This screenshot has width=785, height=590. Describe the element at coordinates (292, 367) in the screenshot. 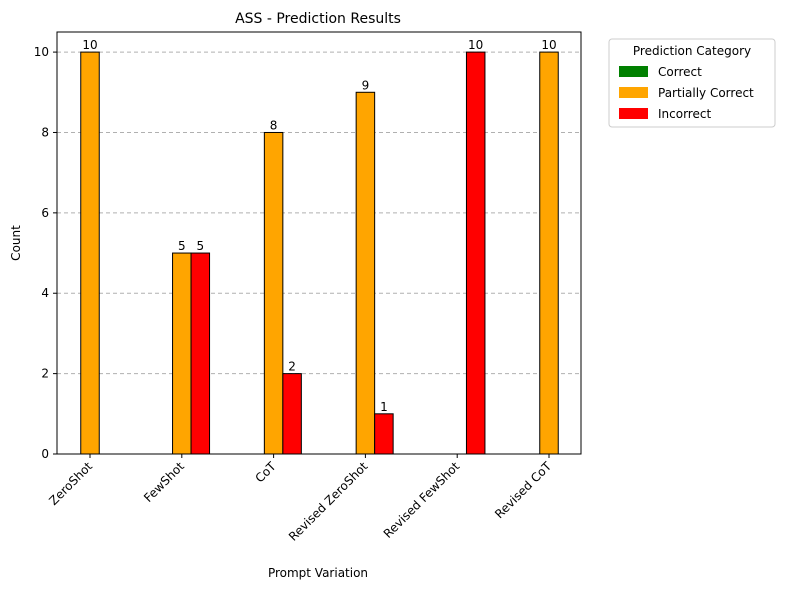

I see `bar-value-label: 2` at that location.